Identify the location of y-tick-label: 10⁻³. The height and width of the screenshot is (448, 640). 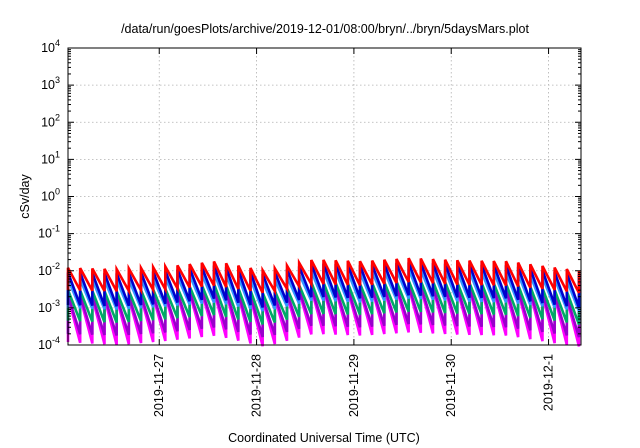
(49, 306).